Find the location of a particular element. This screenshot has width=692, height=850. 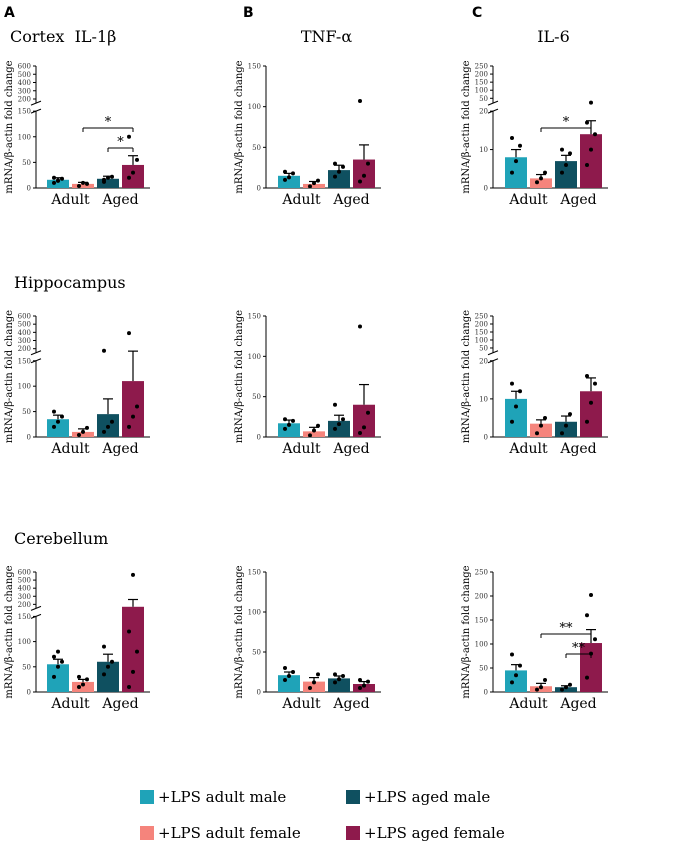

significance-label: ** is located at coordinates (579, 648).